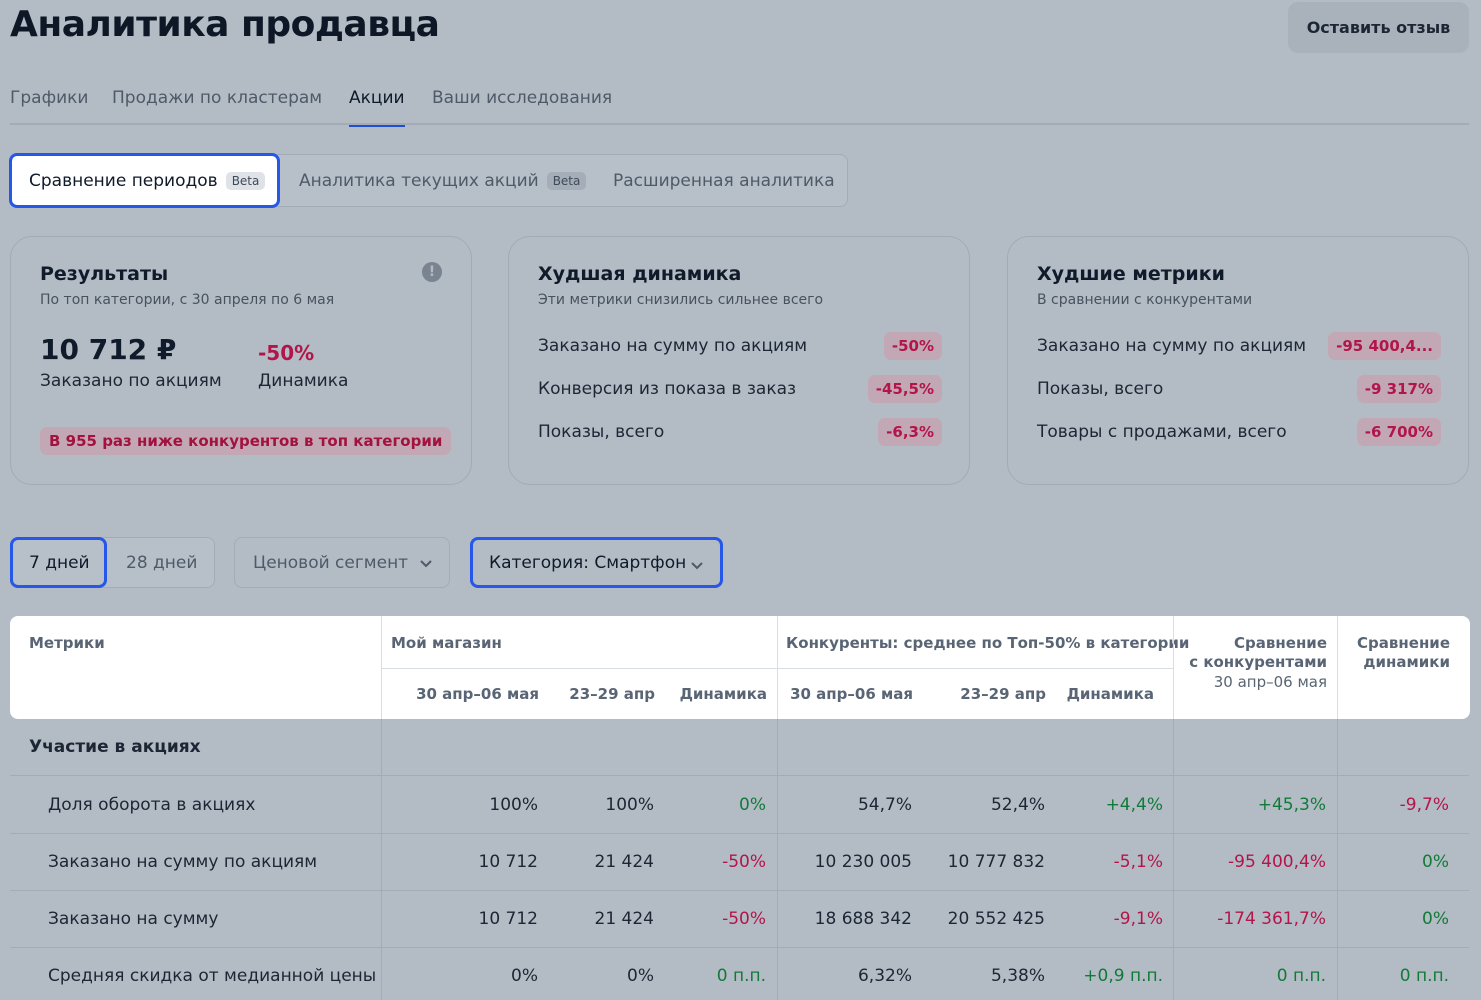 Image resolution: width=1481 pixels, height=1000 pixels. Describe the element at coordinates (1123, 976) in the screenshot. I see `comp-dynamics-value: +0,9 п.п.` at that location.